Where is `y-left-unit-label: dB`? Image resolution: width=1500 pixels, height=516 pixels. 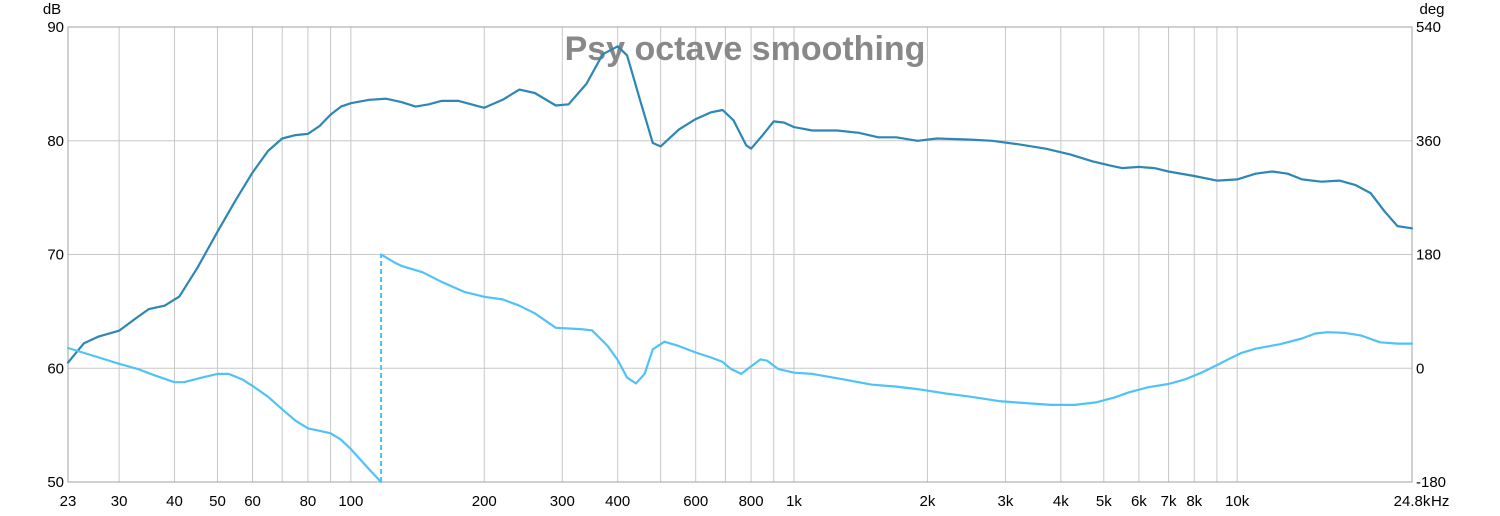 y-left-unit-label: dB is located at coordinates (52, 9).